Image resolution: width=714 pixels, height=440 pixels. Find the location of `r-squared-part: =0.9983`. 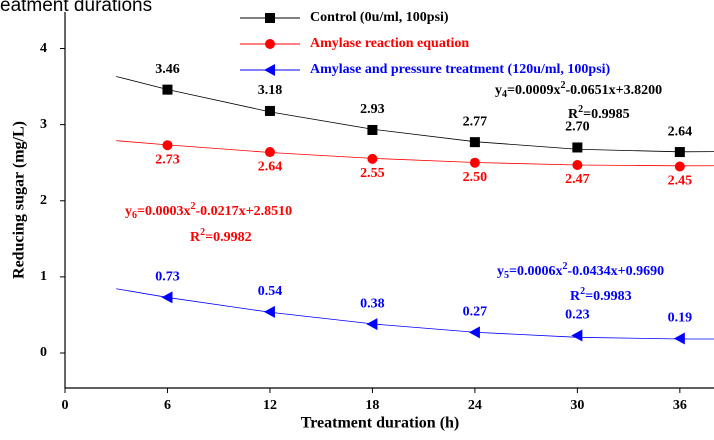

r-squared-part: =0.9983 is located at coordinates (608, 296).